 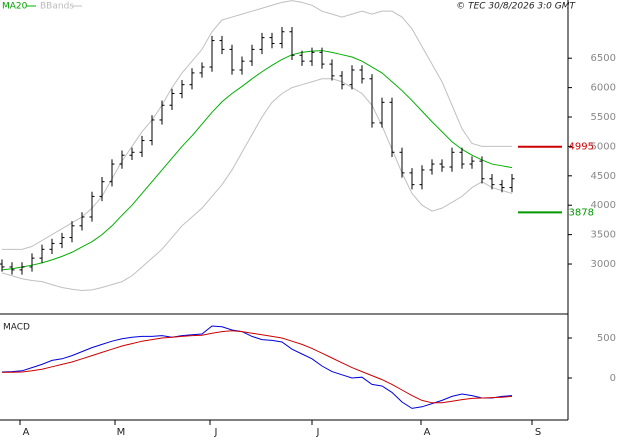 What do you see at coordinates (57, 7) in the screenshot?
I see `legend-entry: BBands` at bounding box center [57, 7].